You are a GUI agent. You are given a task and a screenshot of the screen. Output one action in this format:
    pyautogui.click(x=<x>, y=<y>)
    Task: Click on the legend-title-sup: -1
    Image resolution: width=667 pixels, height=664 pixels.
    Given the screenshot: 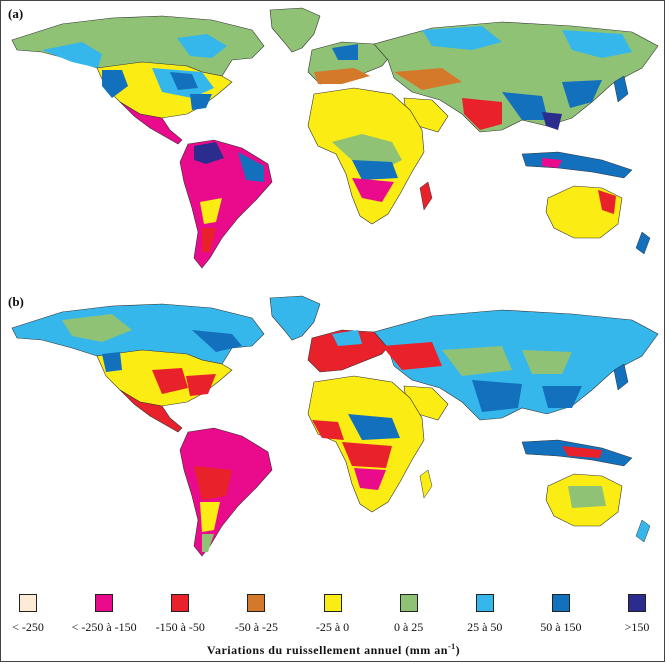 What is the action you would take?
    pyautogui.click(x=451, y=646)
    